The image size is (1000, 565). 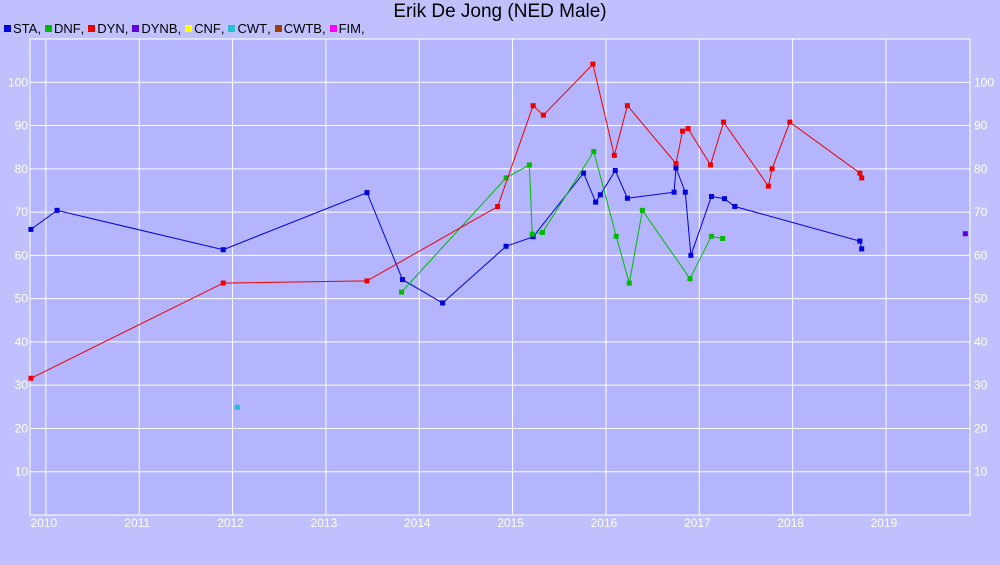 What do you see at coordinates (18, 82) in the screenshot?
I see `y-tick-label-left: 100` at bounding box center [18, 82].